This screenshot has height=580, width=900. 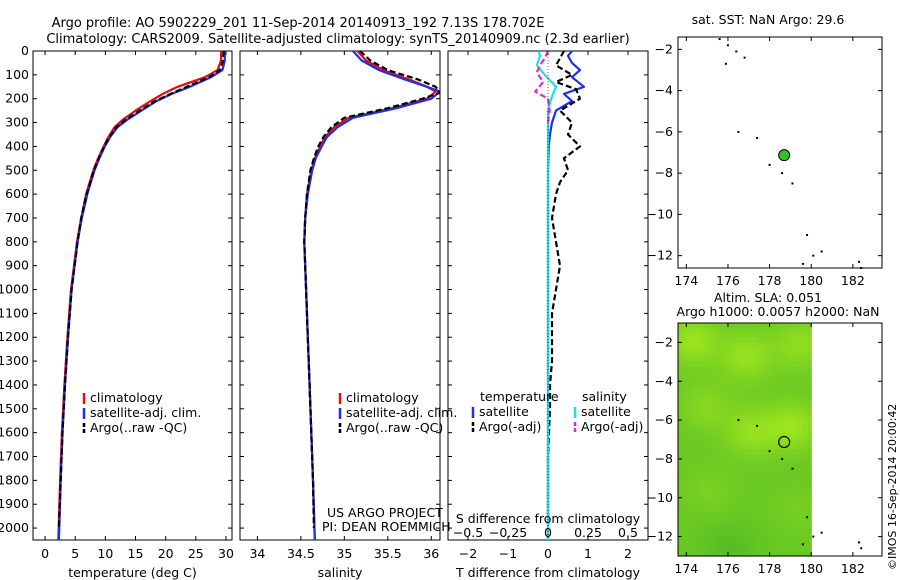 What do you see at coordinates (628, 532) in the screenshot?
I see `difference-s-tick-label: 0.5` at bounding box center [628, 532].